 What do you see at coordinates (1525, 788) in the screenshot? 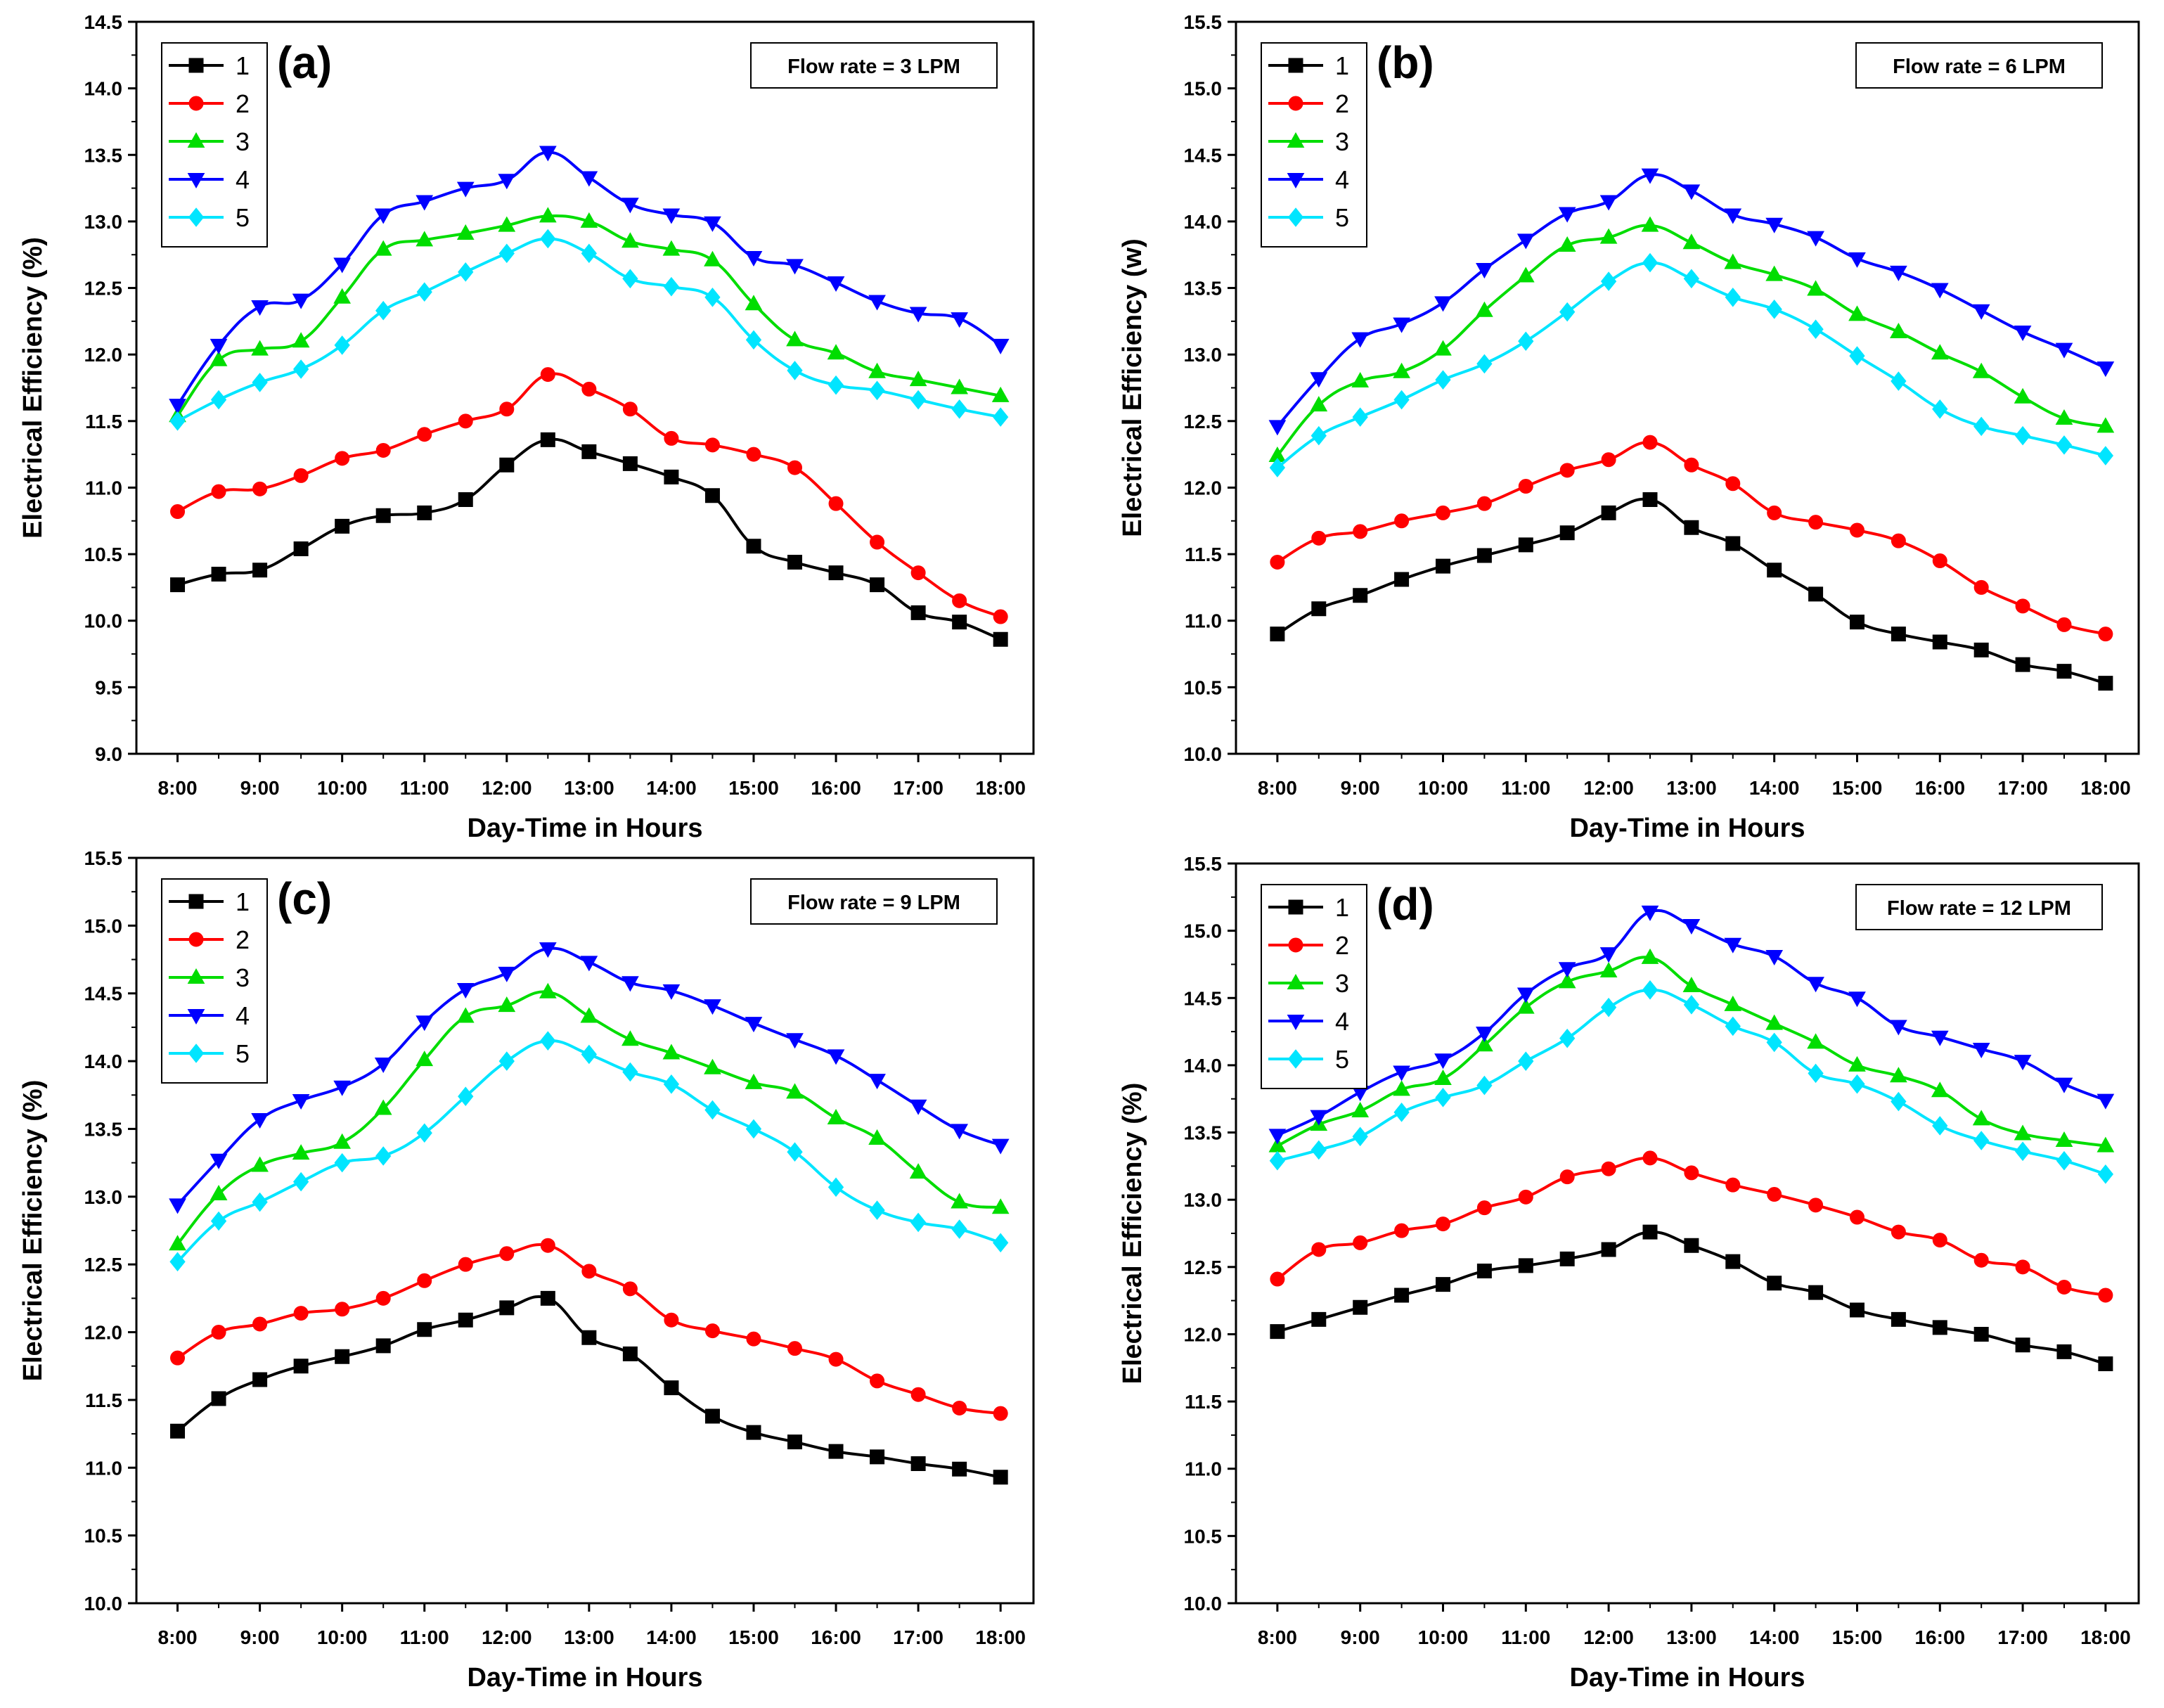
I see `x-tick-label-b: 11:00` at bounding box center [1525, 788].